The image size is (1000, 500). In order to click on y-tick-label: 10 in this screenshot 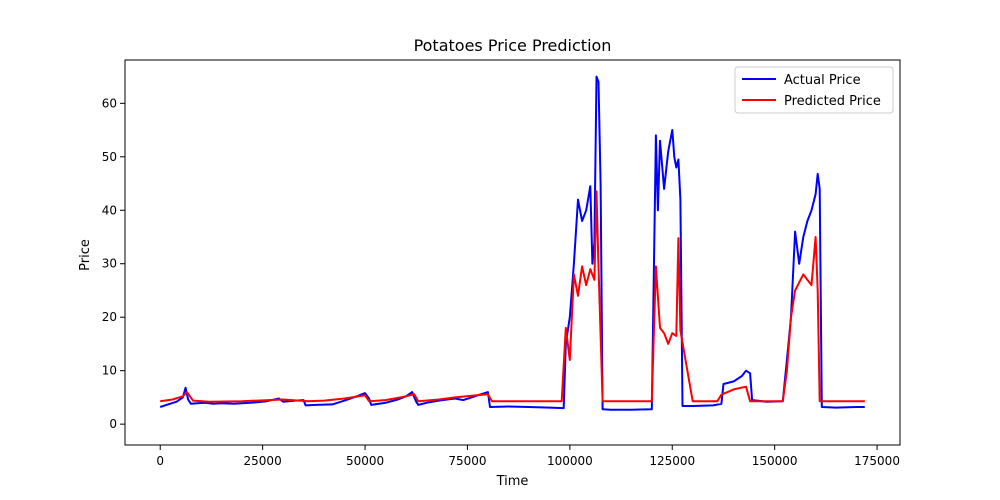, I will do `click(109, 371)`.